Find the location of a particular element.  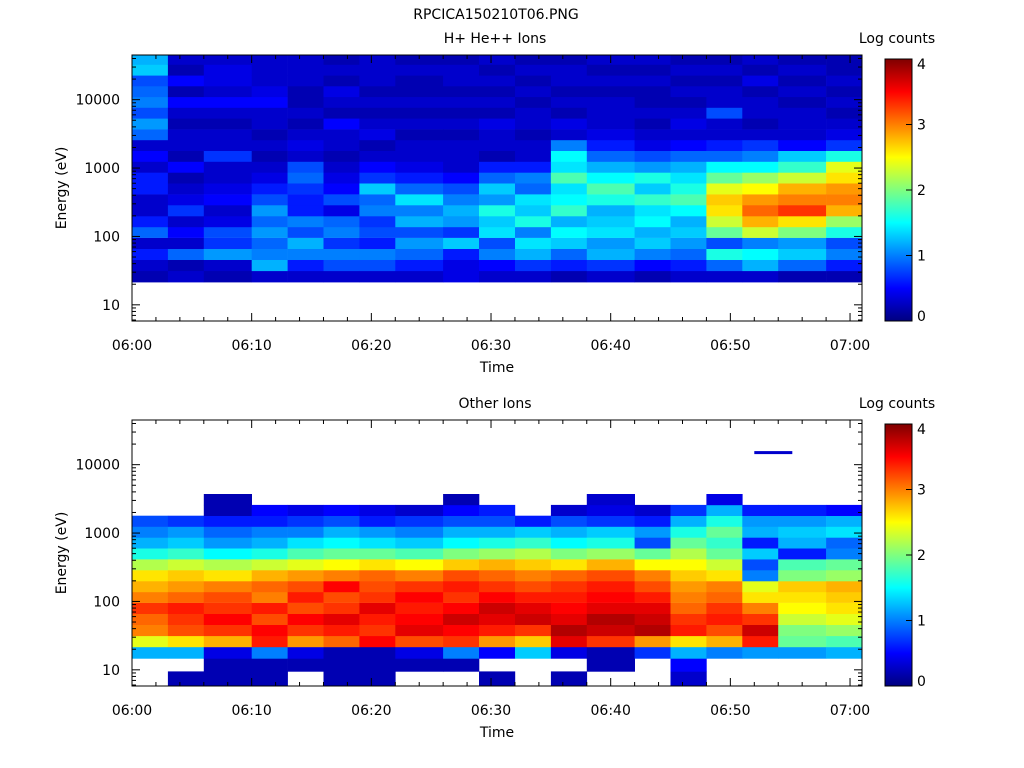

x-tick-label: 06:40 is located at coordinates (611, 346).